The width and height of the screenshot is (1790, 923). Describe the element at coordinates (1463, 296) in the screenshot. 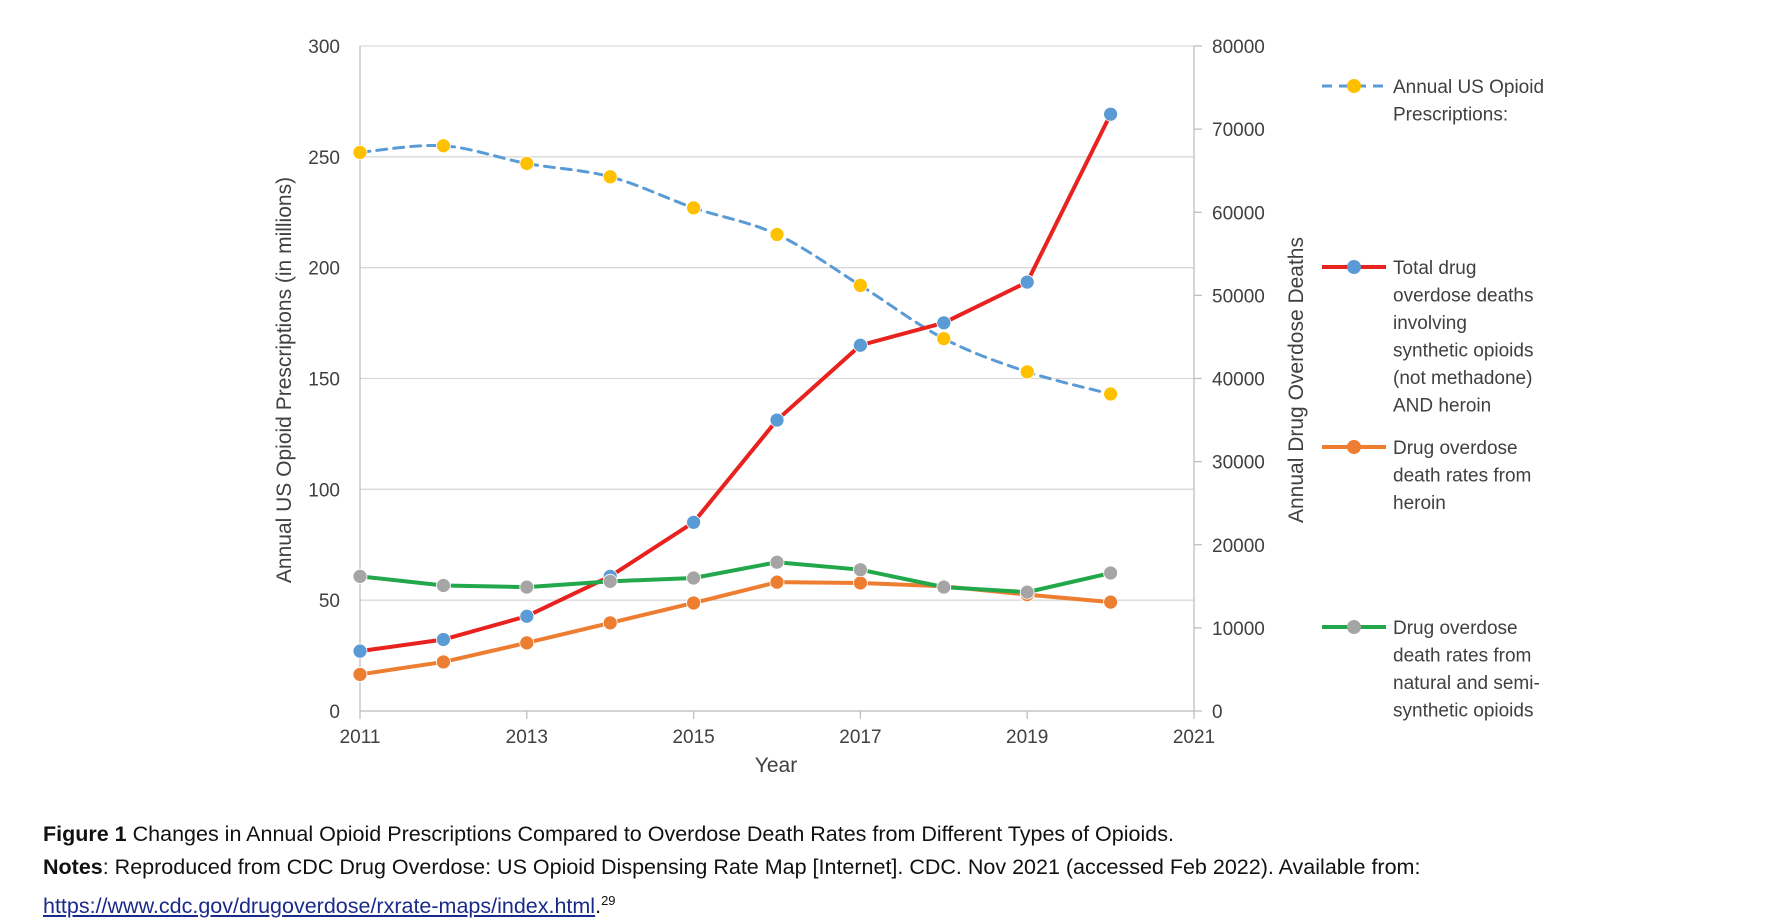

I see `legend-label-1: overdose deaths` at that location.